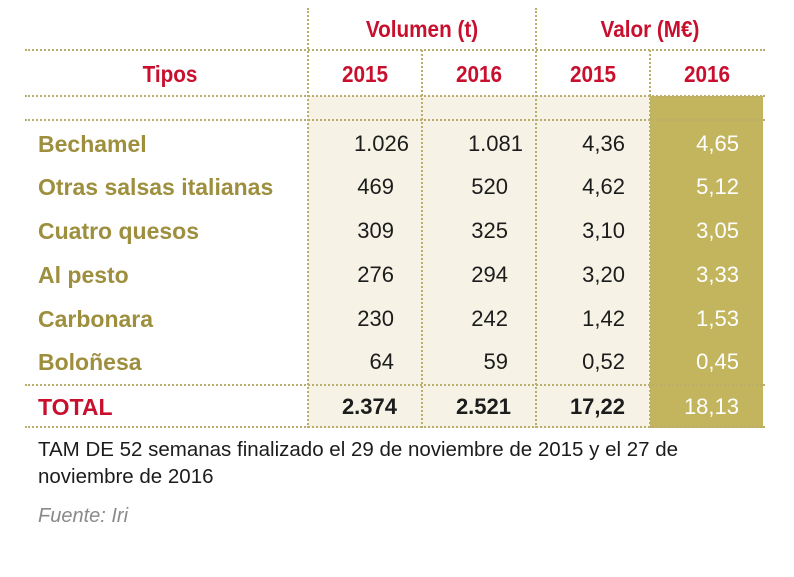 Image resolution: width=794 pixels, height=577 pixels. Describe the element at coordinates (119, 231) in the screenshot. I see `row-label: Cuatro quesos` at that location.